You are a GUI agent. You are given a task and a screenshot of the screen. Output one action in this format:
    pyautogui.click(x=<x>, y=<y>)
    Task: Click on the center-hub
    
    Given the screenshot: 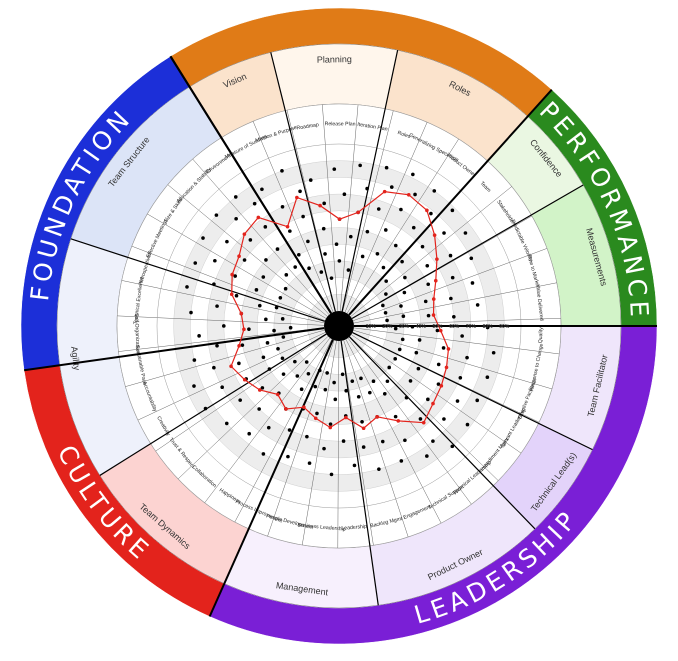 What is the action you would take?
    pyautogui.click(x=339, y=326)
    